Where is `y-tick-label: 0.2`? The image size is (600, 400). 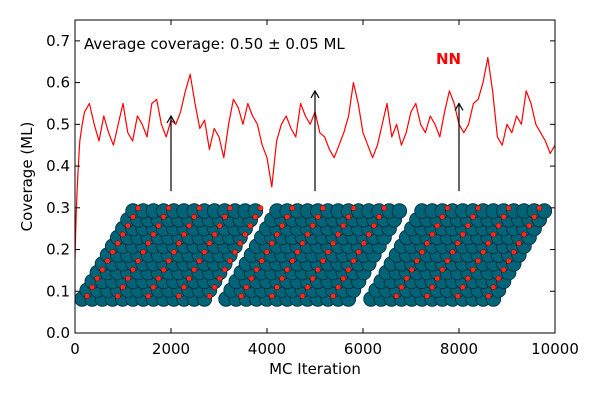 y-tick-label: 0.2 is located at coordinates (58, 250).